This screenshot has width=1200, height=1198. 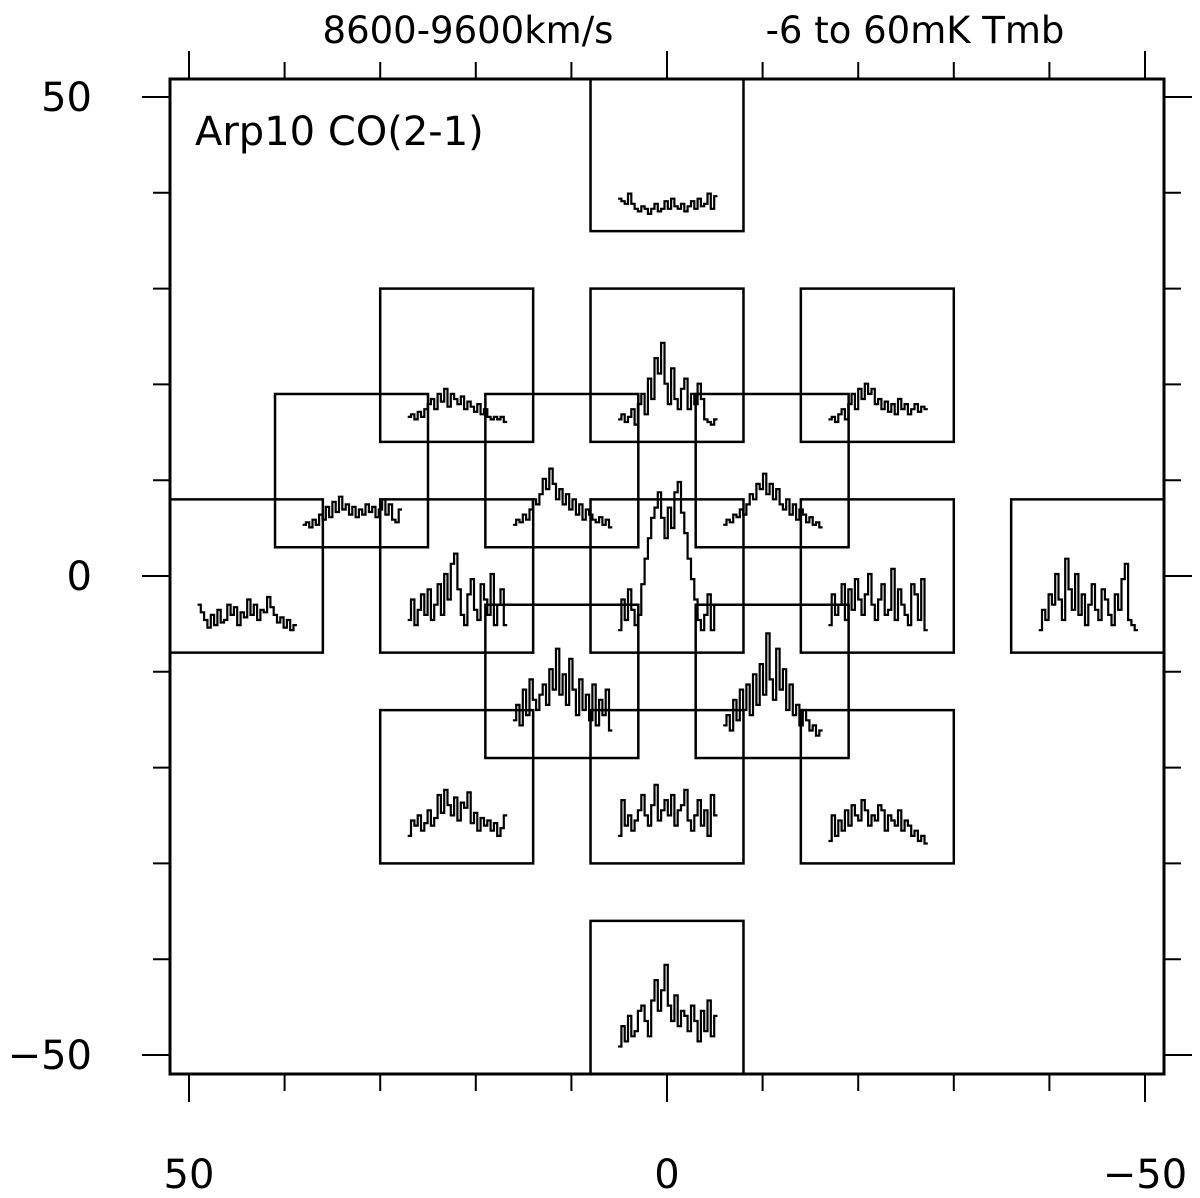 What do you see at coordinates (189, 1175) in the screenshot?
I see `x-tick-label: 50` at bounding box center [189, 1175].